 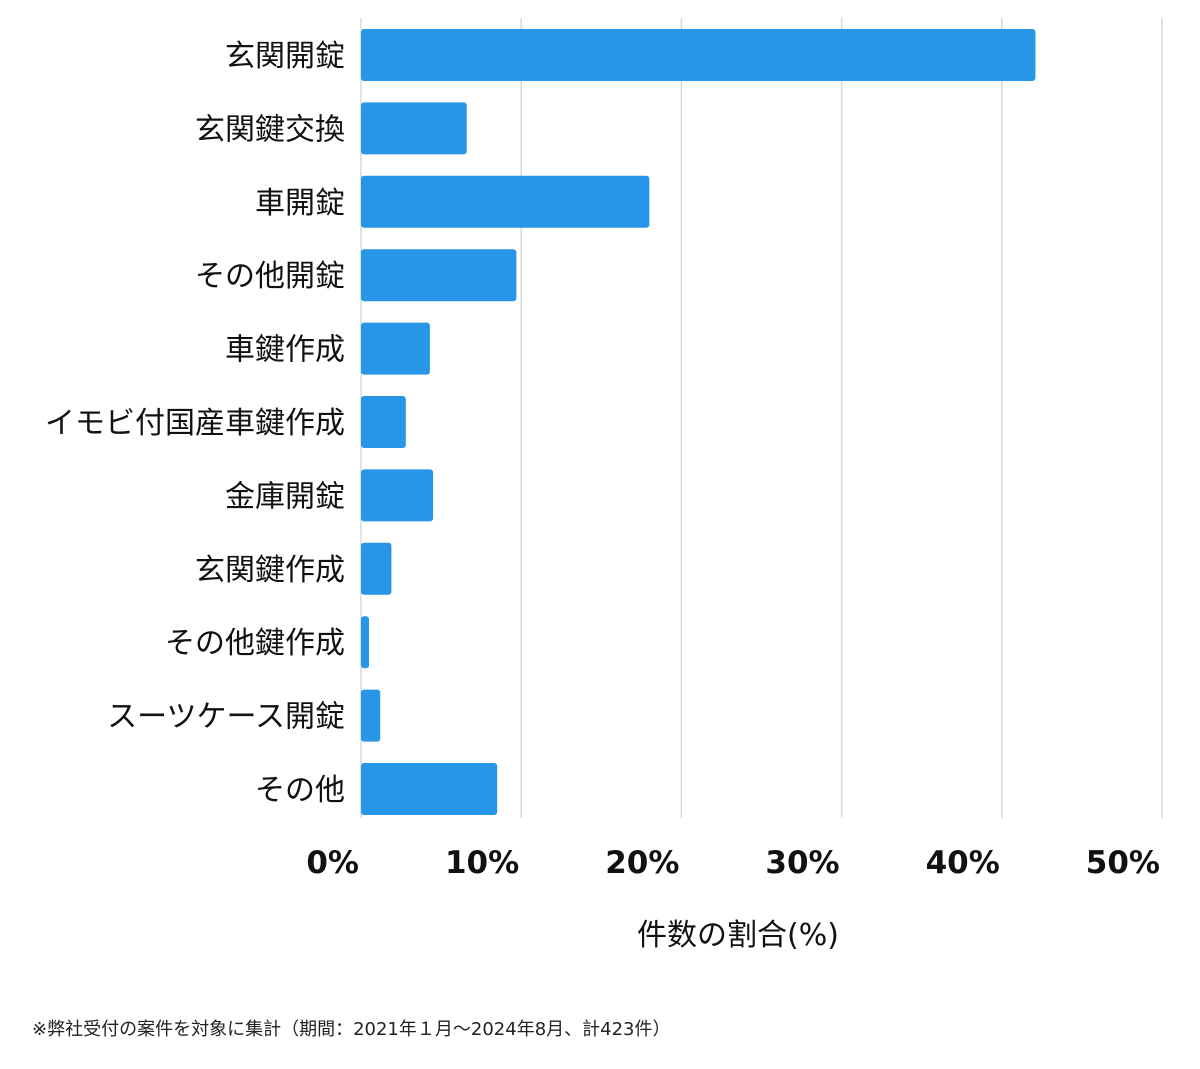 What do you see at coordinates (270, 276) in the screenshot?
I see `category-label: その他開錠` at bounding box center [270, 276].